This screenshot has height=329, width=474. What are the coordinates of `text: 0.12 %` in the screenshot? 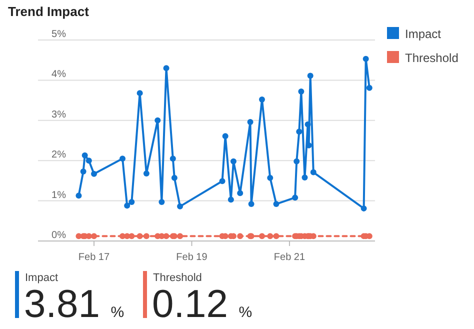 It's located at (202, 304).